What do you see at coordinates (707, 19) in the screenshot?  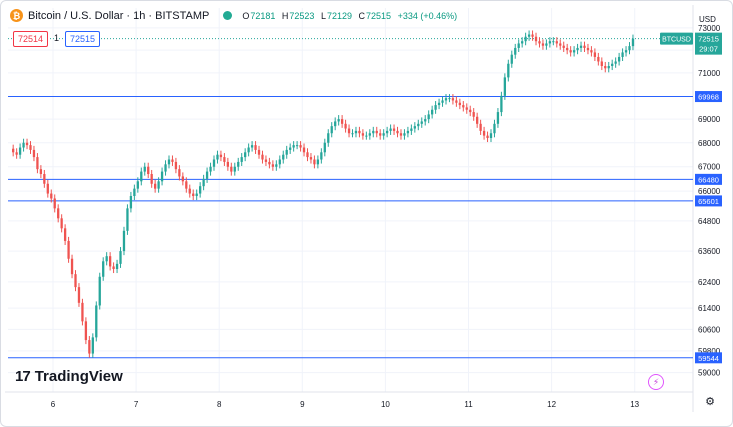 I see `currency-label: USD` at bounding box center [707, 19].